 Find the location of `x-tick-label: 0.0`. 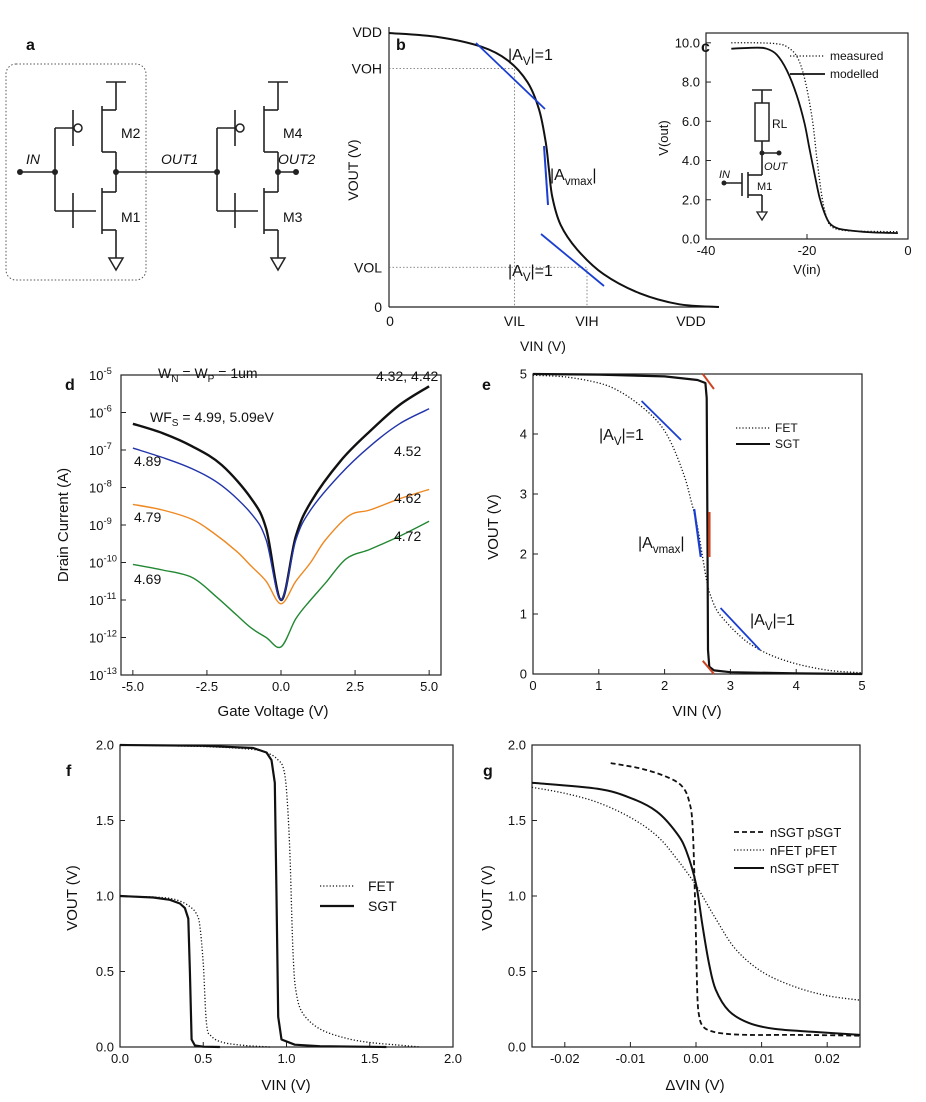

x-tick-label: 0.0 is located at coordinates (120, 1058).